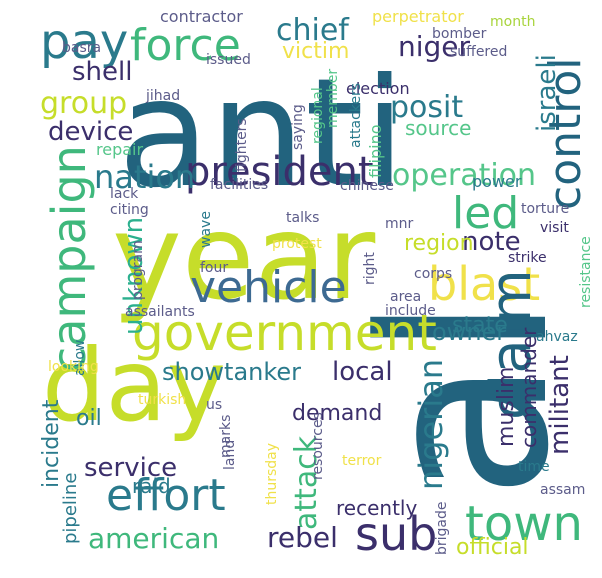 This screenshot has width=602, height=578. I want to click on word-month: month, so click(512, 22).